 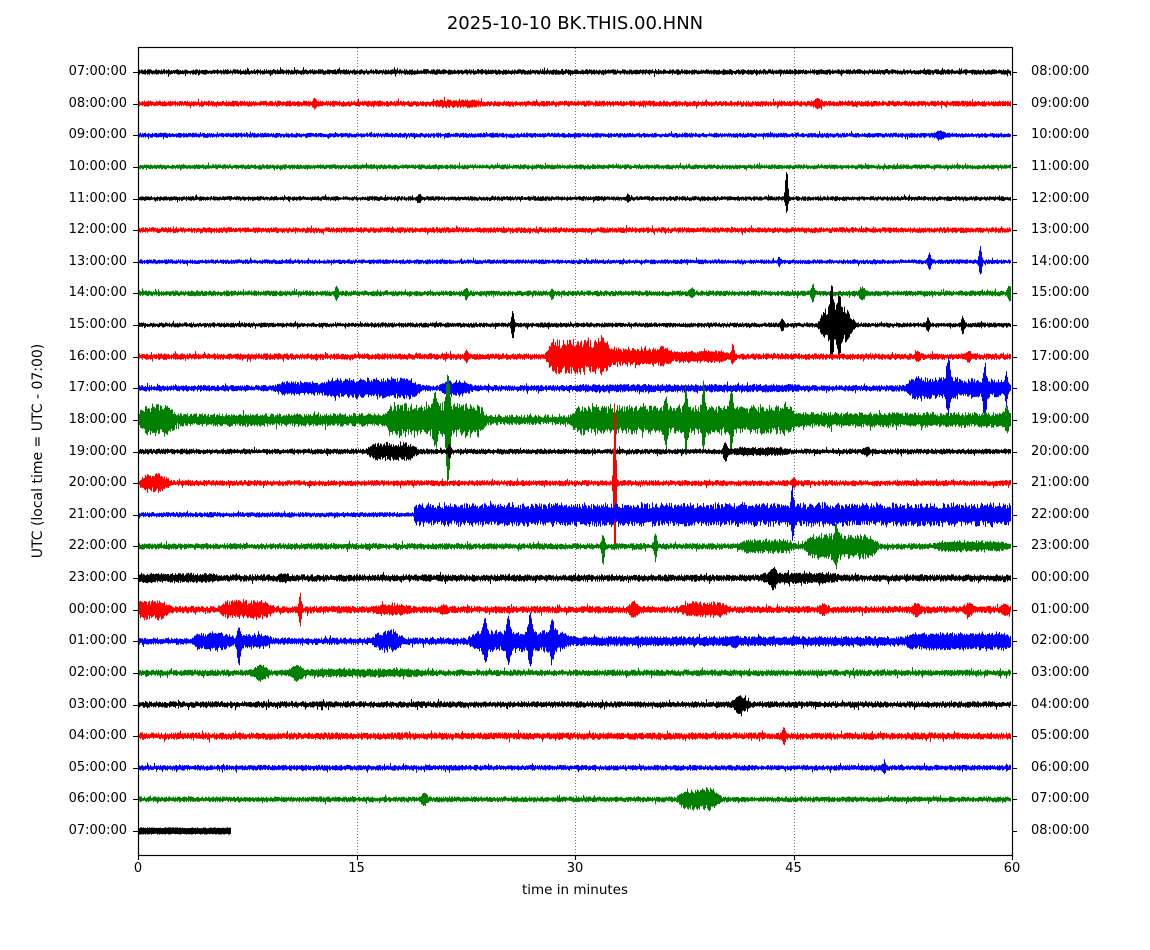 What do you see at coordinates (38, 451) in the screenshot?
I see `y-axis-label: UTC (local time = UTC - 07:00)` at bounding box center [38, 451].